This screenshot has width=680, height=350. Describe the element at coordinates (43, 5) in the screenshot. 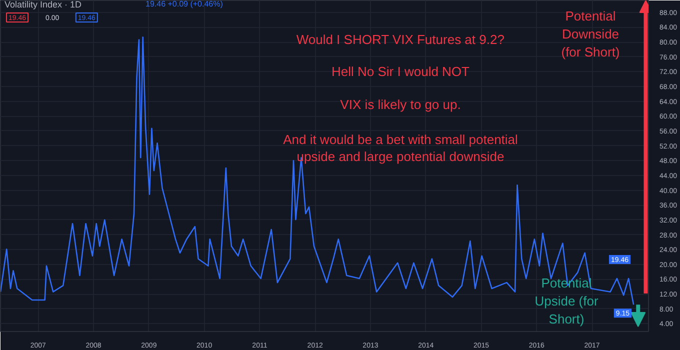

I see `chart-title: Volatility Index · 1D` at that location.